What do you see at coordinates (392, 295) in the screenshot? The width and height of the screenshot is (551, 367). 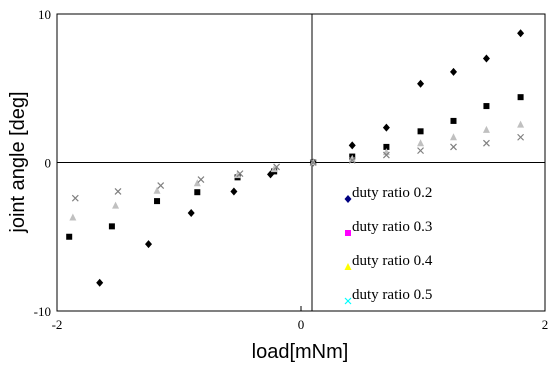 I see `legend-label: duty ratio 0.5` at bounding box center [392, 295].